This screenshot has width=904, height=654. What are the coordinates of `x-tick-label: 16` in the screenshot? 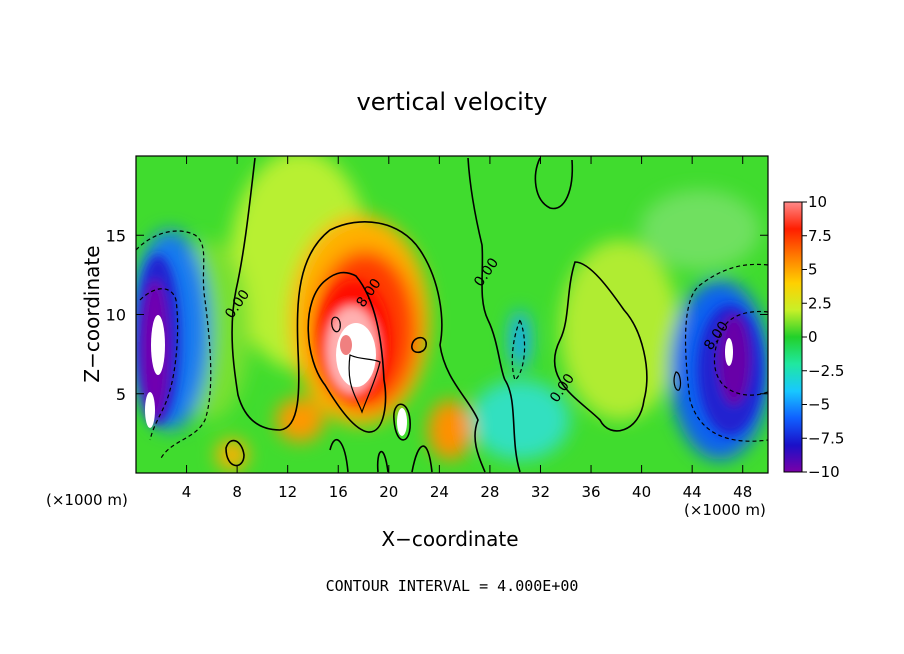 It's located at (338, 492).